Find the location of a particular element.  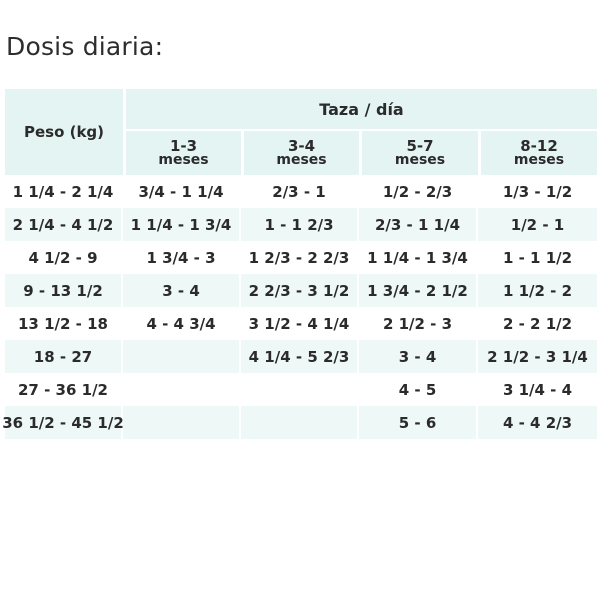

weight-cell: 2 1/4 - 4 1/2 is located at coordinates (64, 224).